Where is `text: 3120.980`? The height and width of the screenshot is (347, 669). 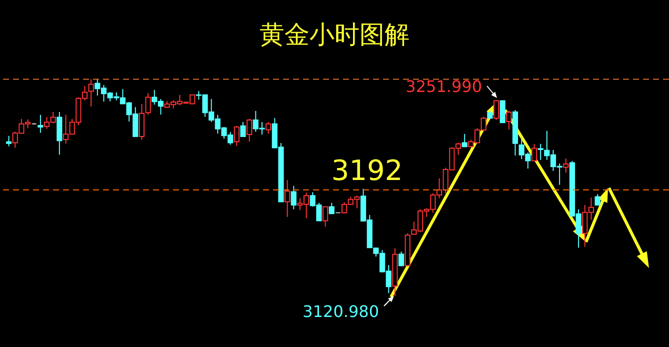
text: 3120.980 is located at coordinates (340, 311).